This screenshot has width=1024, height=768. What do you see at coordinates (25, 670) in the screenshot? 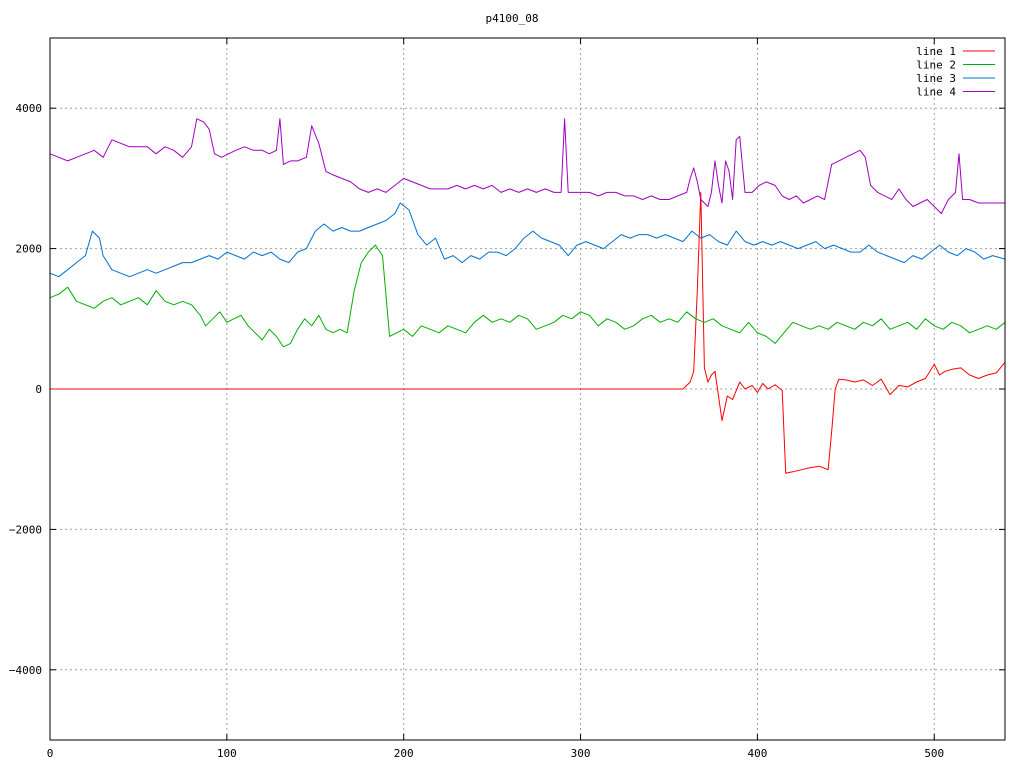
I see `y-tick-label: −4000` at bounding box center [25, 670].